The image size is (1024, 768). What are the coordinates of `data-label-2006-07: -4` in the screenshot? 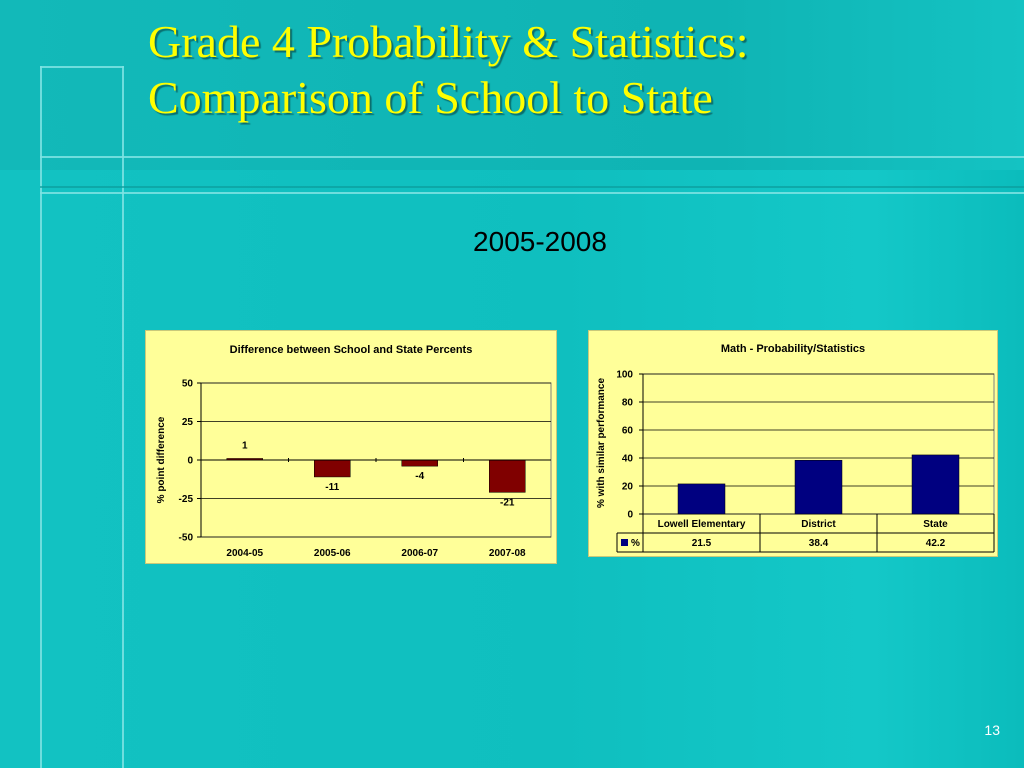 It's located at (419, 476).